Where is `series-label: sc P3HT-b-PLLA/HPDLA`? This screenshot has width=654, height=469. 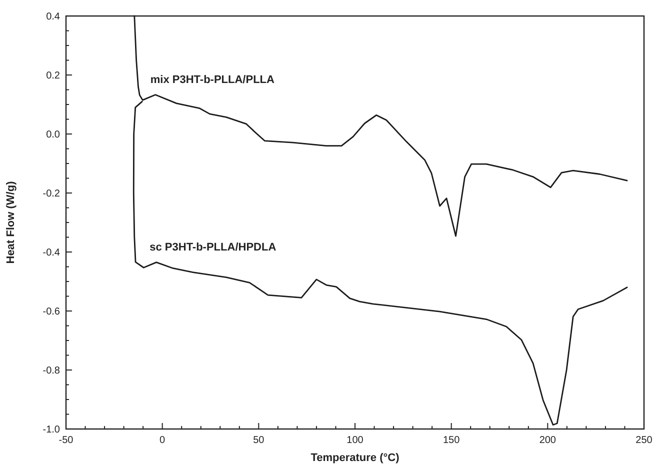 series-label: sc P3HT-b-PLLA/HPDLA is located at coordinates (213, 247).